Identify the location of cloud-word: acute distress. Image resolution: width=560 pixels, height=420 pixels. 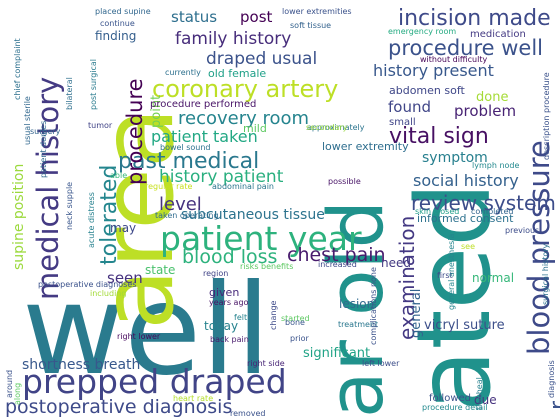
(91, 220).